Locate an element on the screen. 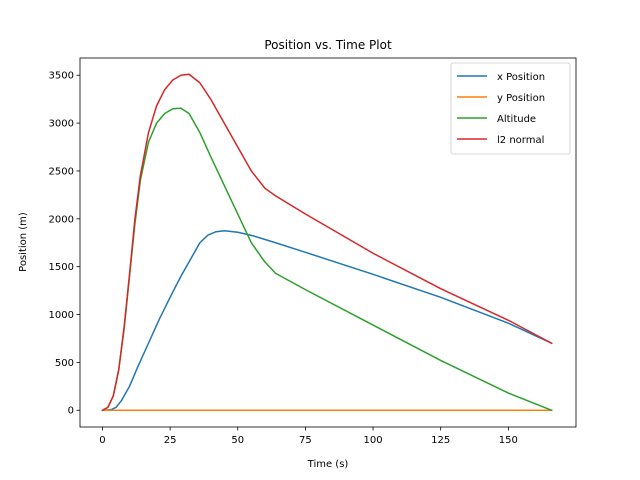 Image resolution: width=640 pixels, height=480 pixels. y-axis-ticks: 0 500 1000 1500 2000 2500 3000 3500 is located at coordinates (64, 244).